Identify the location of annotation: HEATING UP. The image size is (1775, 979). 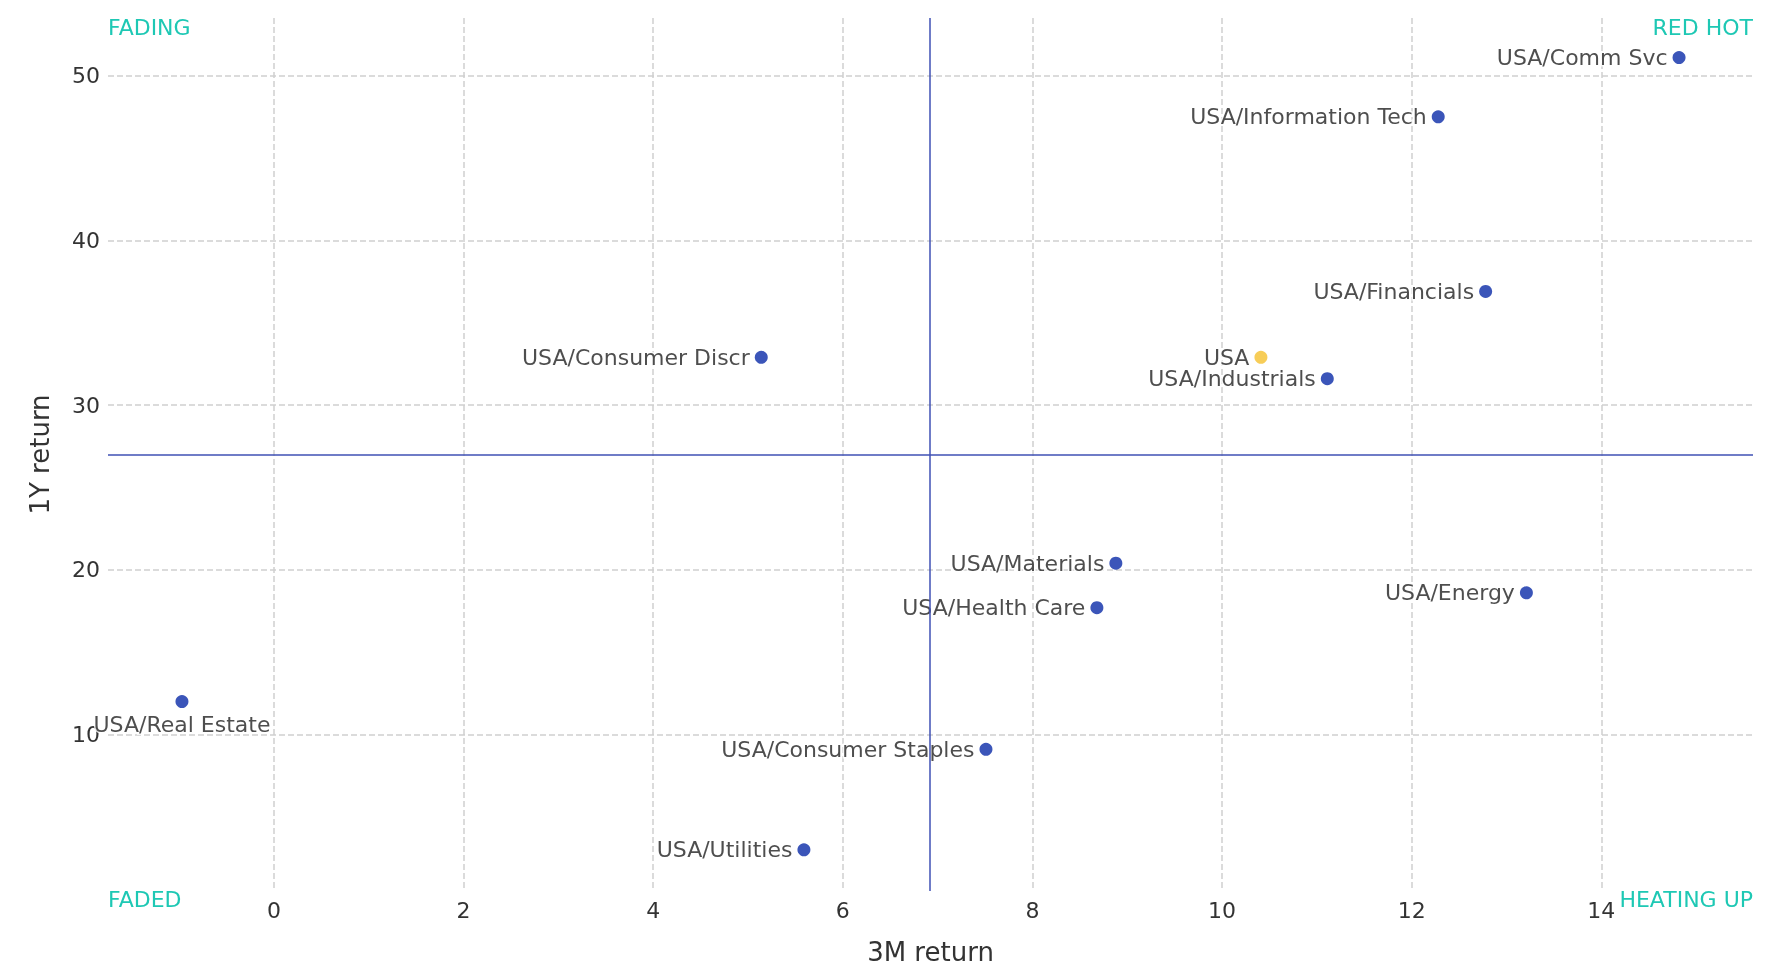
(1686, 899).